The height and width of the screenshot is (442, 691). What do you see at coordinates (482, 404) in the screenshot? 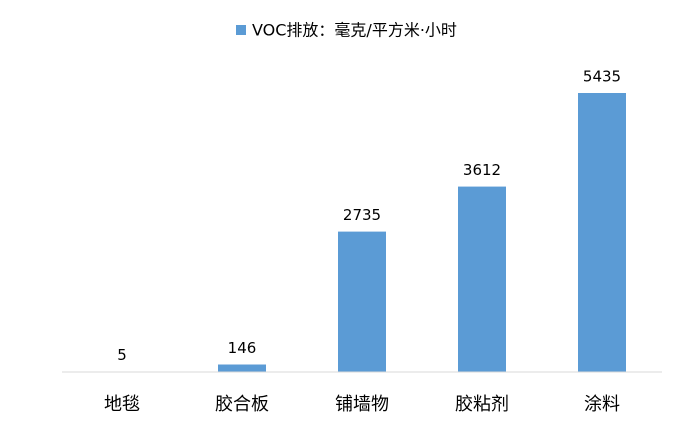
I see `x-tick-label: 胶粘剂` at bounding box center [482, 404].